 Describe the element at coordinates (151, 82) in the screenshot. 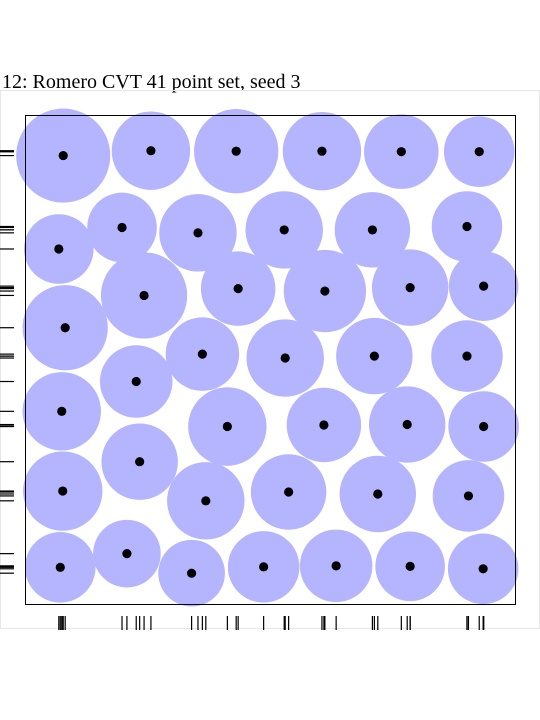

I see `figure-title: 12: Romero CVT 41 point set, seed 3` at that location.